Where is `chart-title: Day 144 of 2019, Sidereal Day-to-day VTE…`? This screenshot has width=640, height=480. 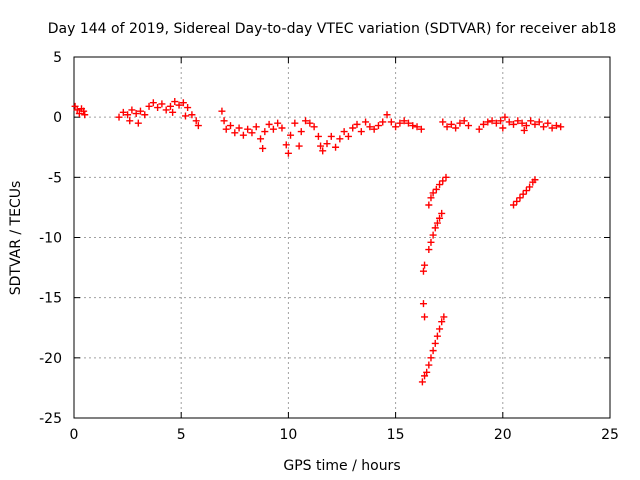 chart-title: Day 144 of 2019, Sidereal Day-to-day VTE… is located at coordinates (332, 29).